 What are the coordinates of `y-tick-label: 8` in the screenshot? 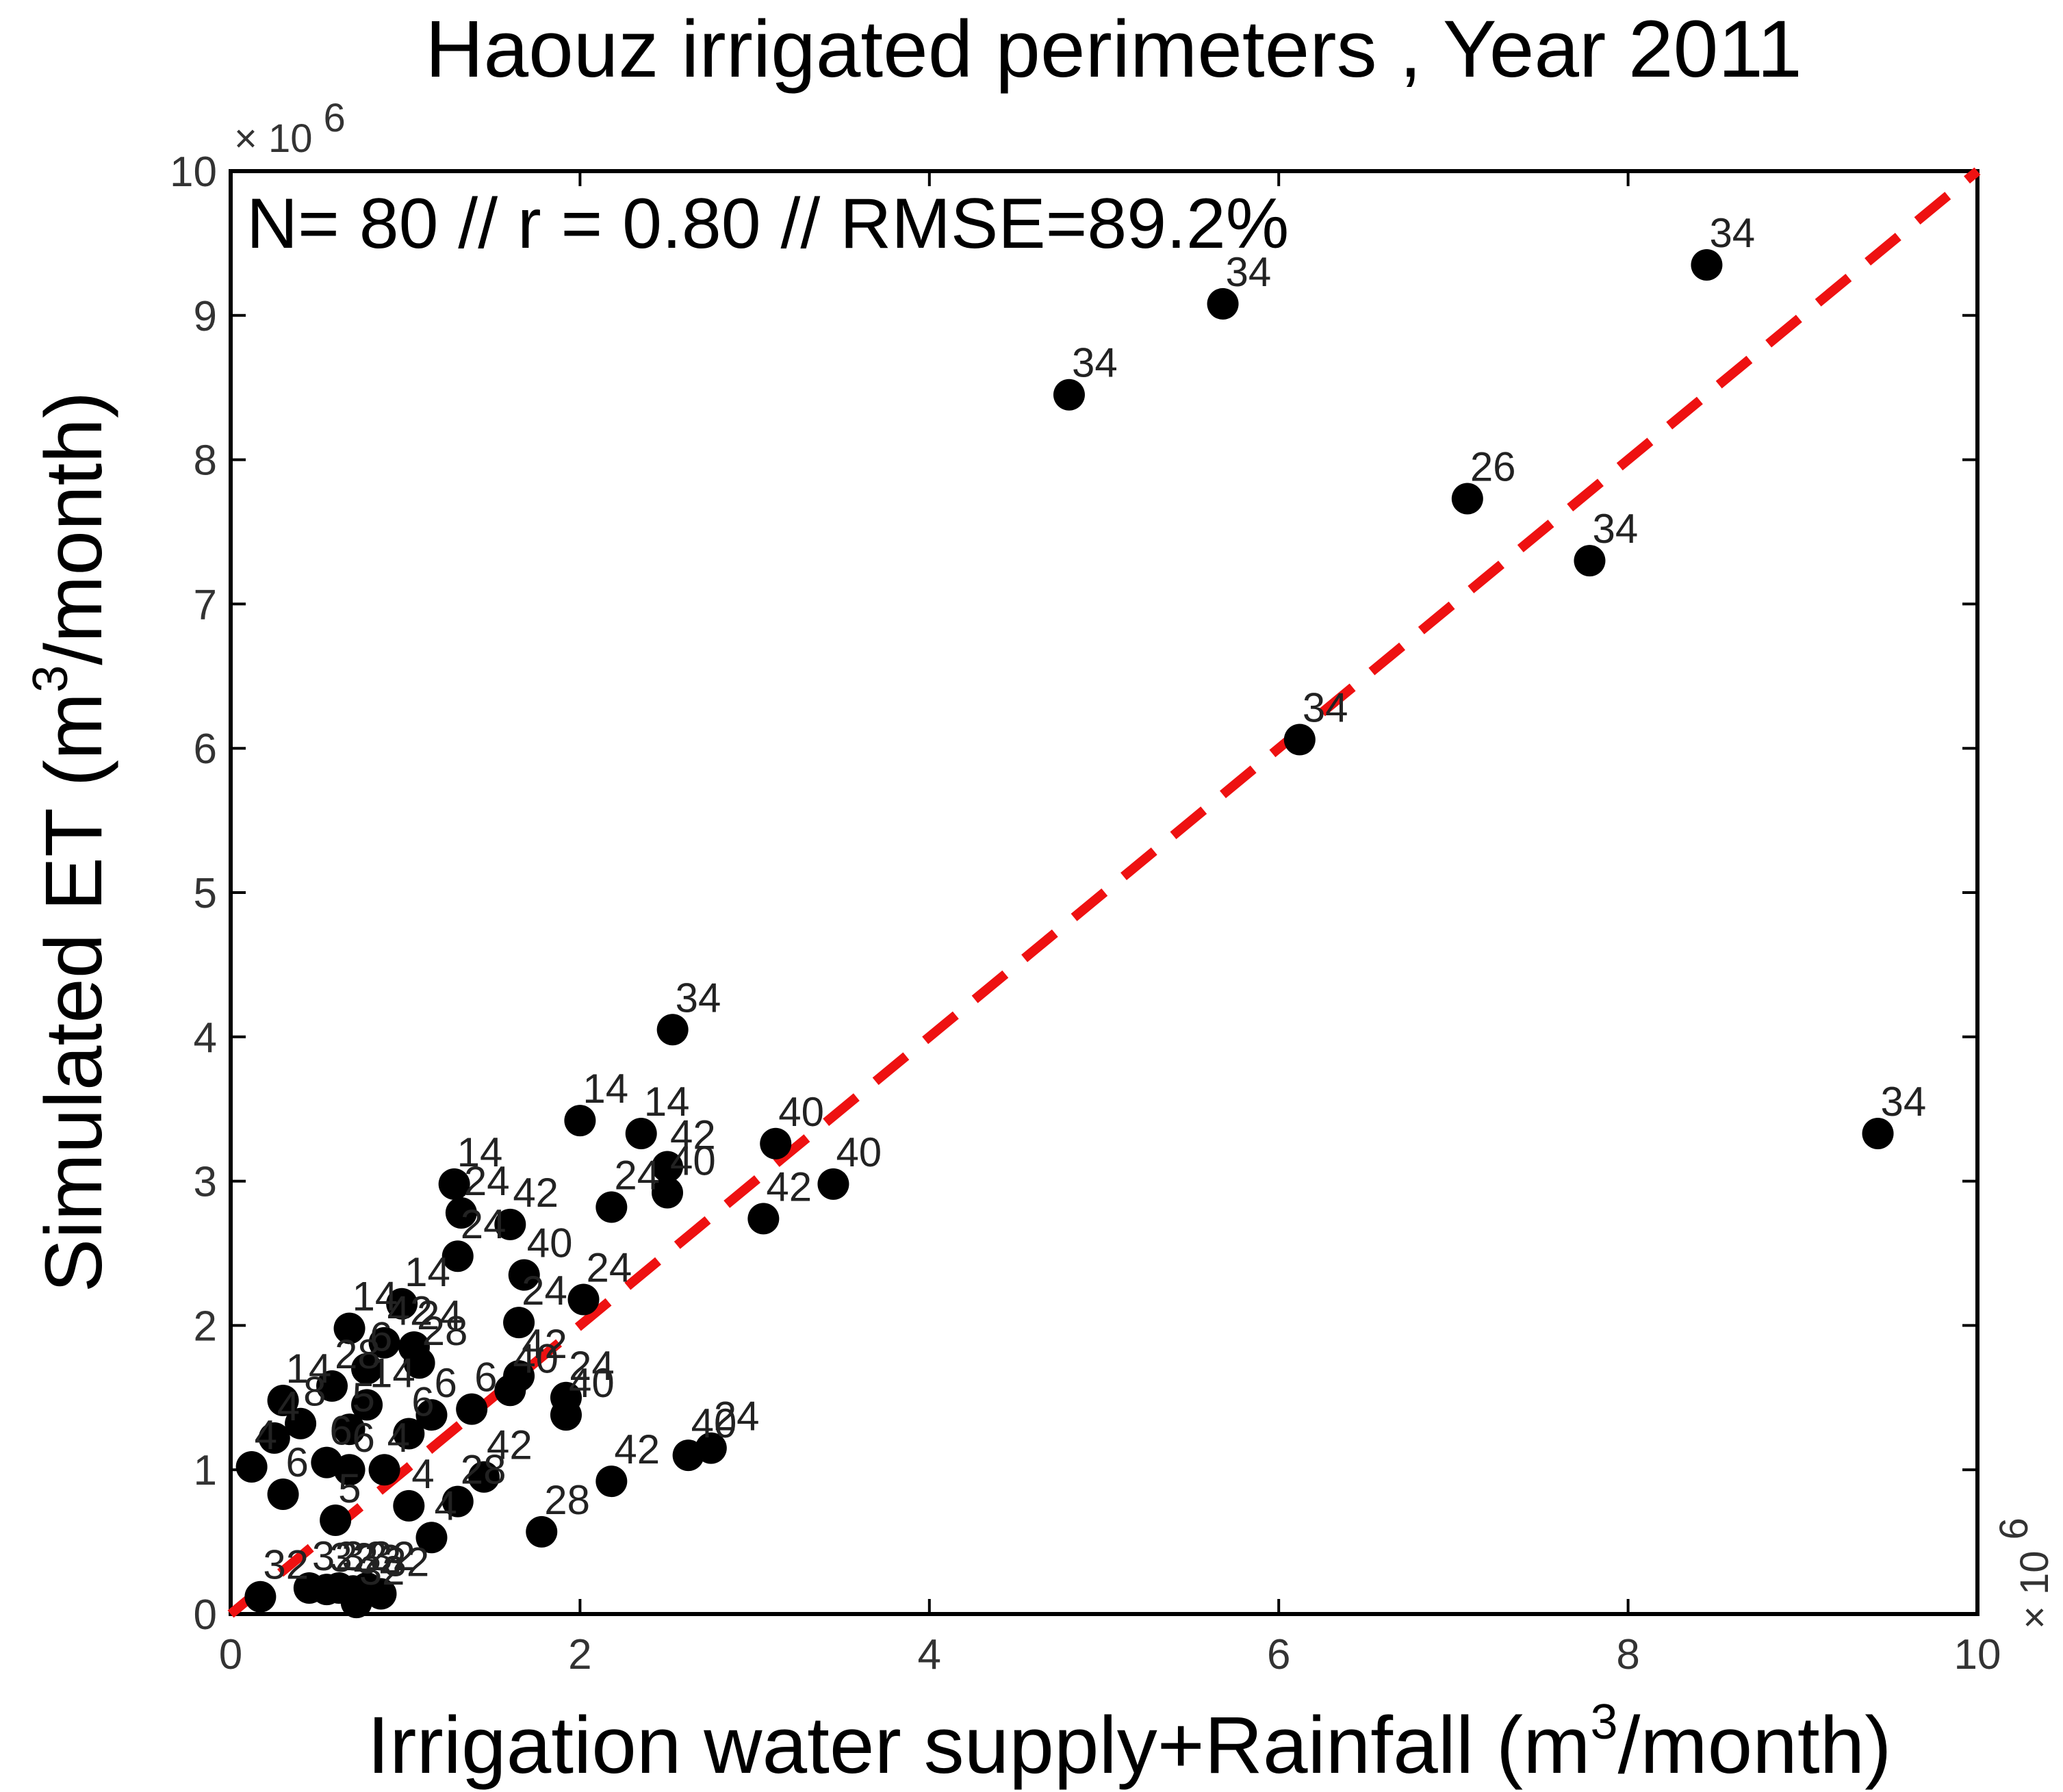 It's located at (205, 461).